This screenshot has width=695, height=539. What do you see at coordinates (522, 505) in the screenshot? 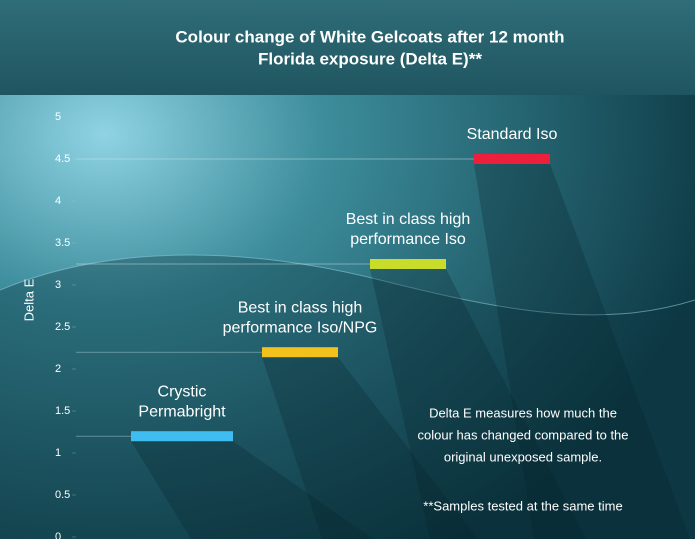
I see `footnote: **Samples tested at the same time` at bounding box center [522, 505].